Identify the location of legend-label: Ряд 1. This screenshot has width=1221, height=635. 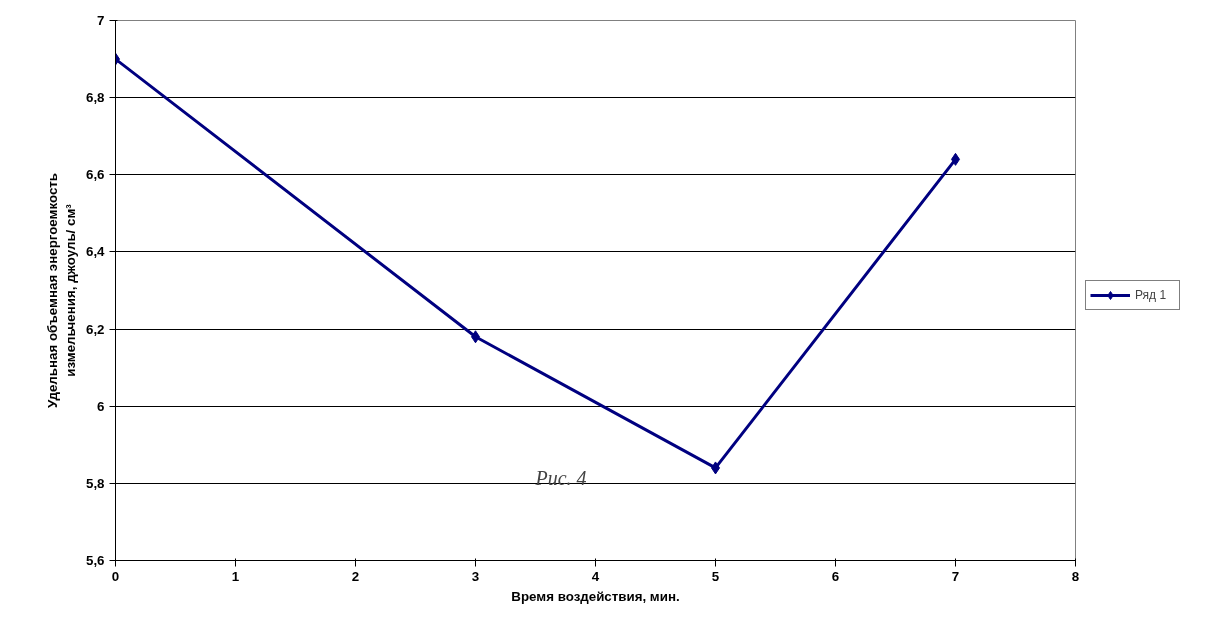
(1151, 295).